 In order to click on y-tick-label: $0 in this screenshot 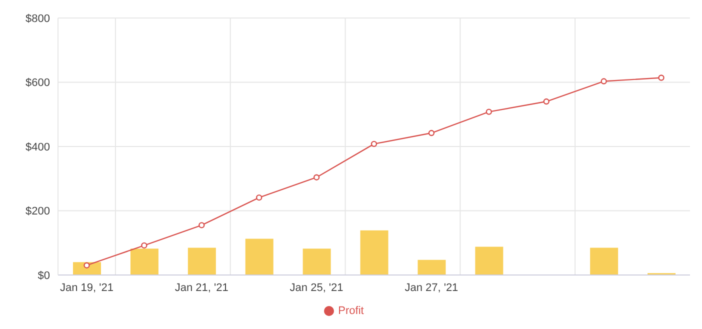, I will do `click(44, 276)`.